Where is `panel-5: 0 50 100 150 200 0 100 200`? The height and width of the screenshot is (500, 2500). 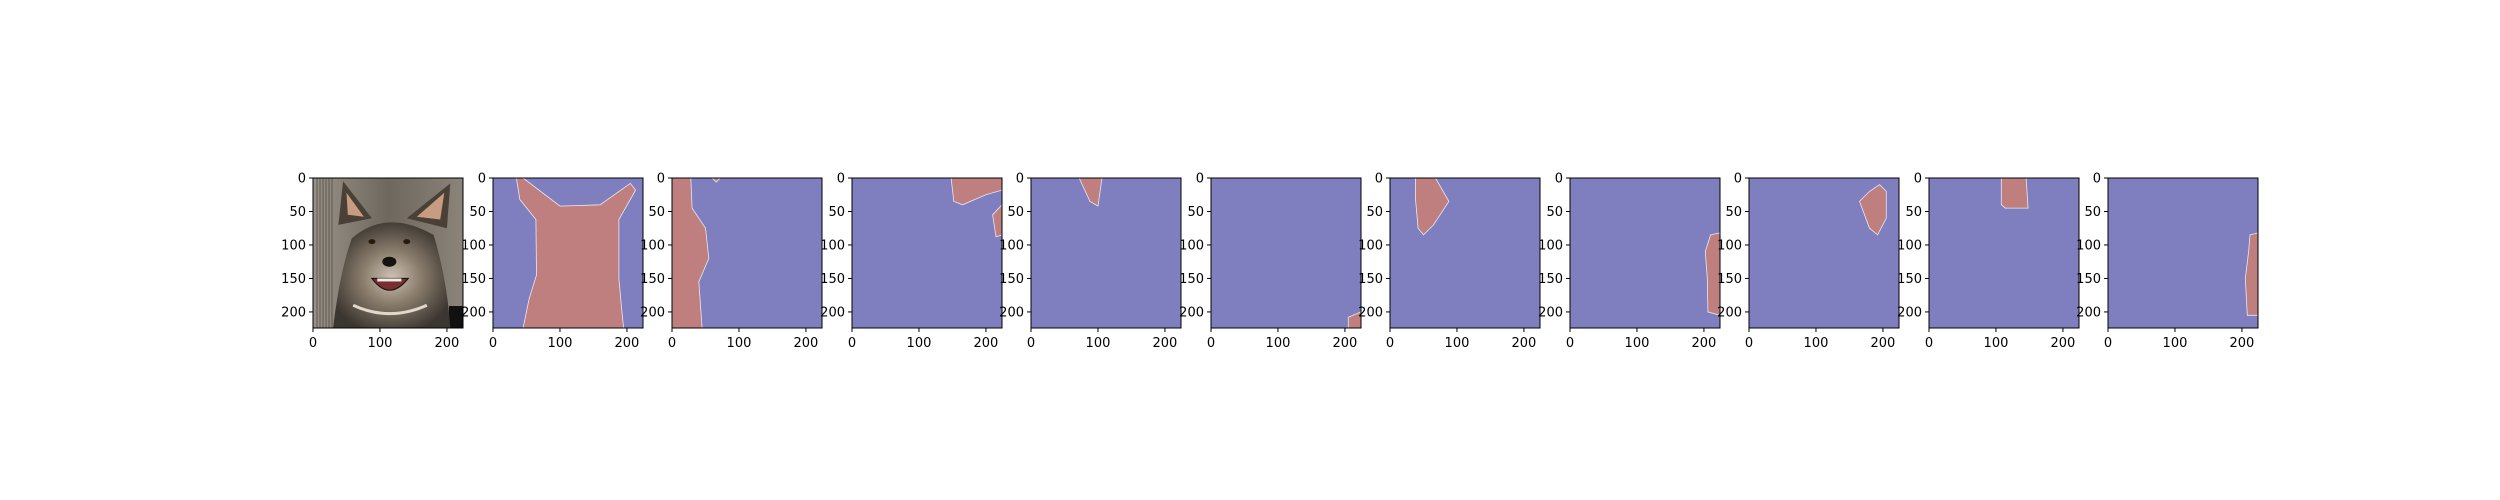 panel-5: 0 50 100 150 200 0 100 200 is located at coordinates (1090, 261).